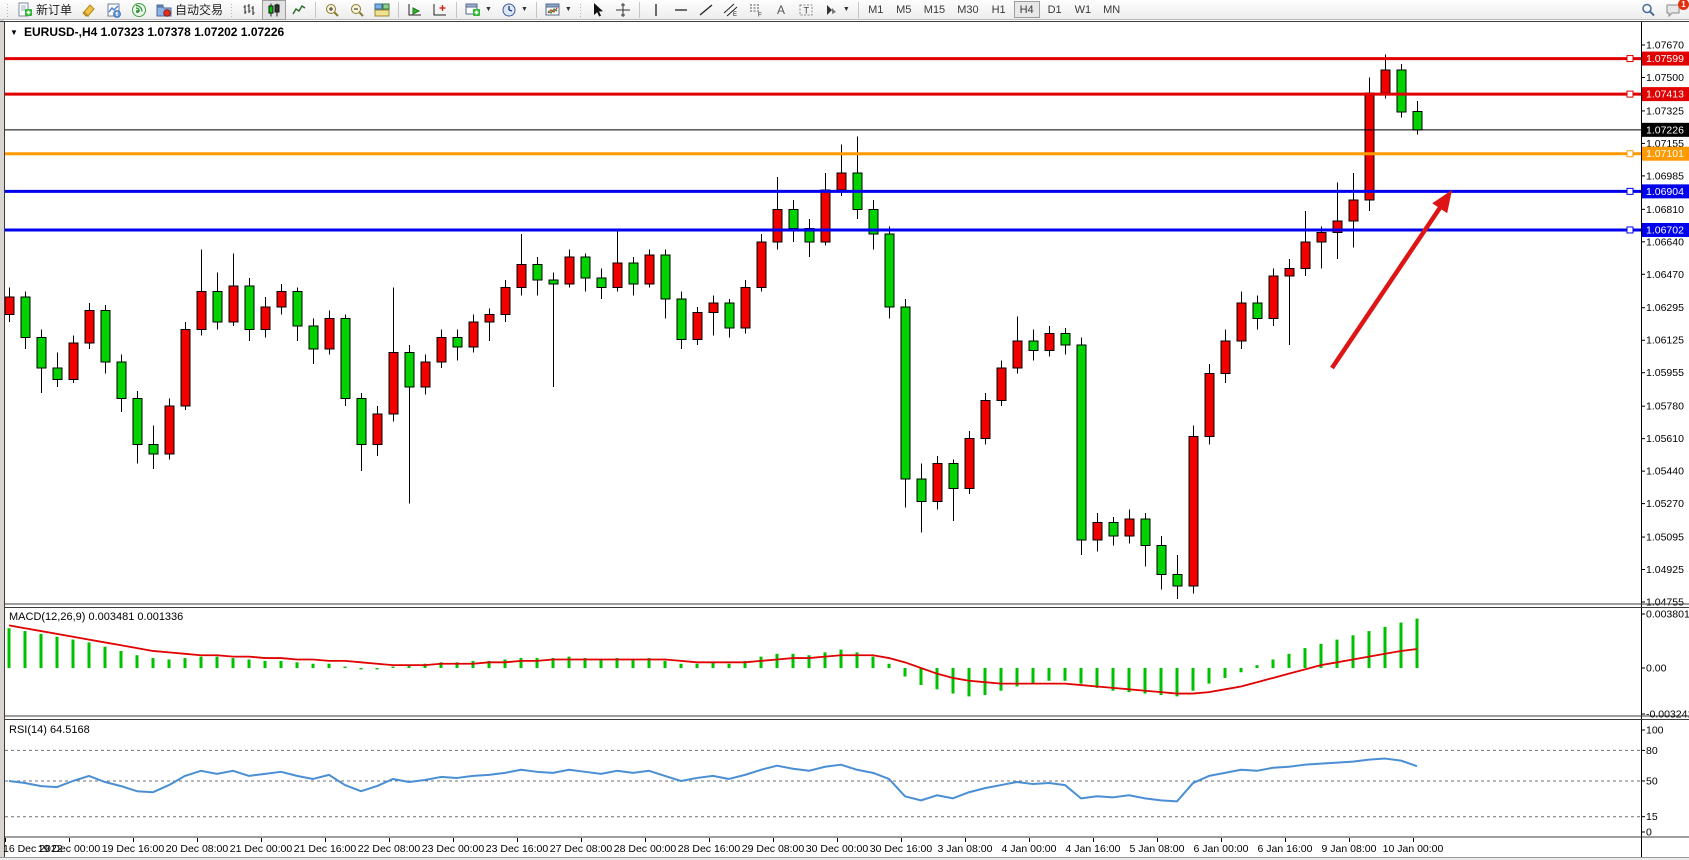 The width and height of the screenshot is (1689, 860). I want to click on auto-scroll-icon, so click(415, 10).